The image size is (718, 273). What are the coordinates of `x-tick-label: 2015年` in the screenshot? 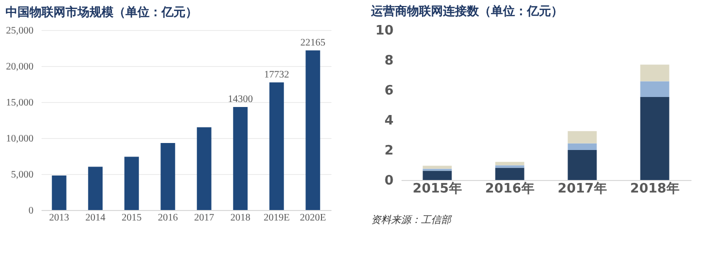 It's located at (437, 189).